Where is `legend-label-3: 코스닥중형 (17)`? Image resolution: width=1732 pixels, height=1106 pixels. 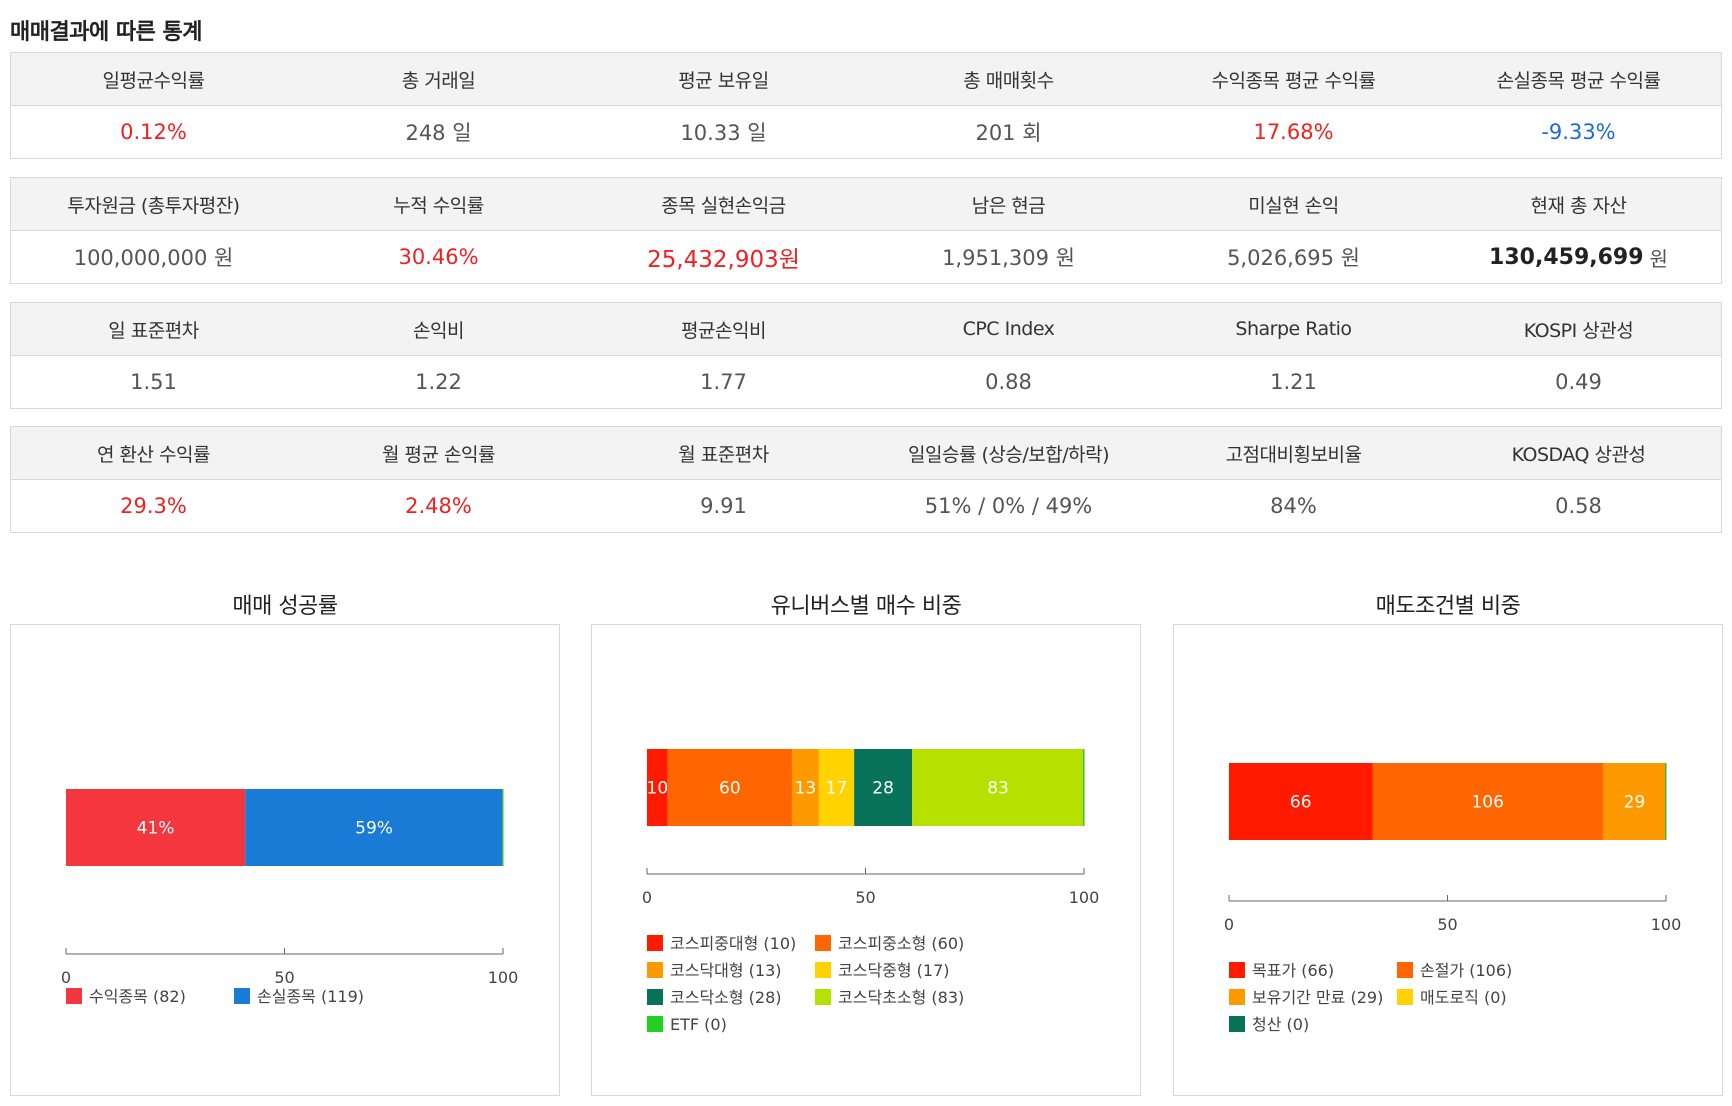 legend-label-3: 코스닥중형 (17) is located at coordinates (894, 970).